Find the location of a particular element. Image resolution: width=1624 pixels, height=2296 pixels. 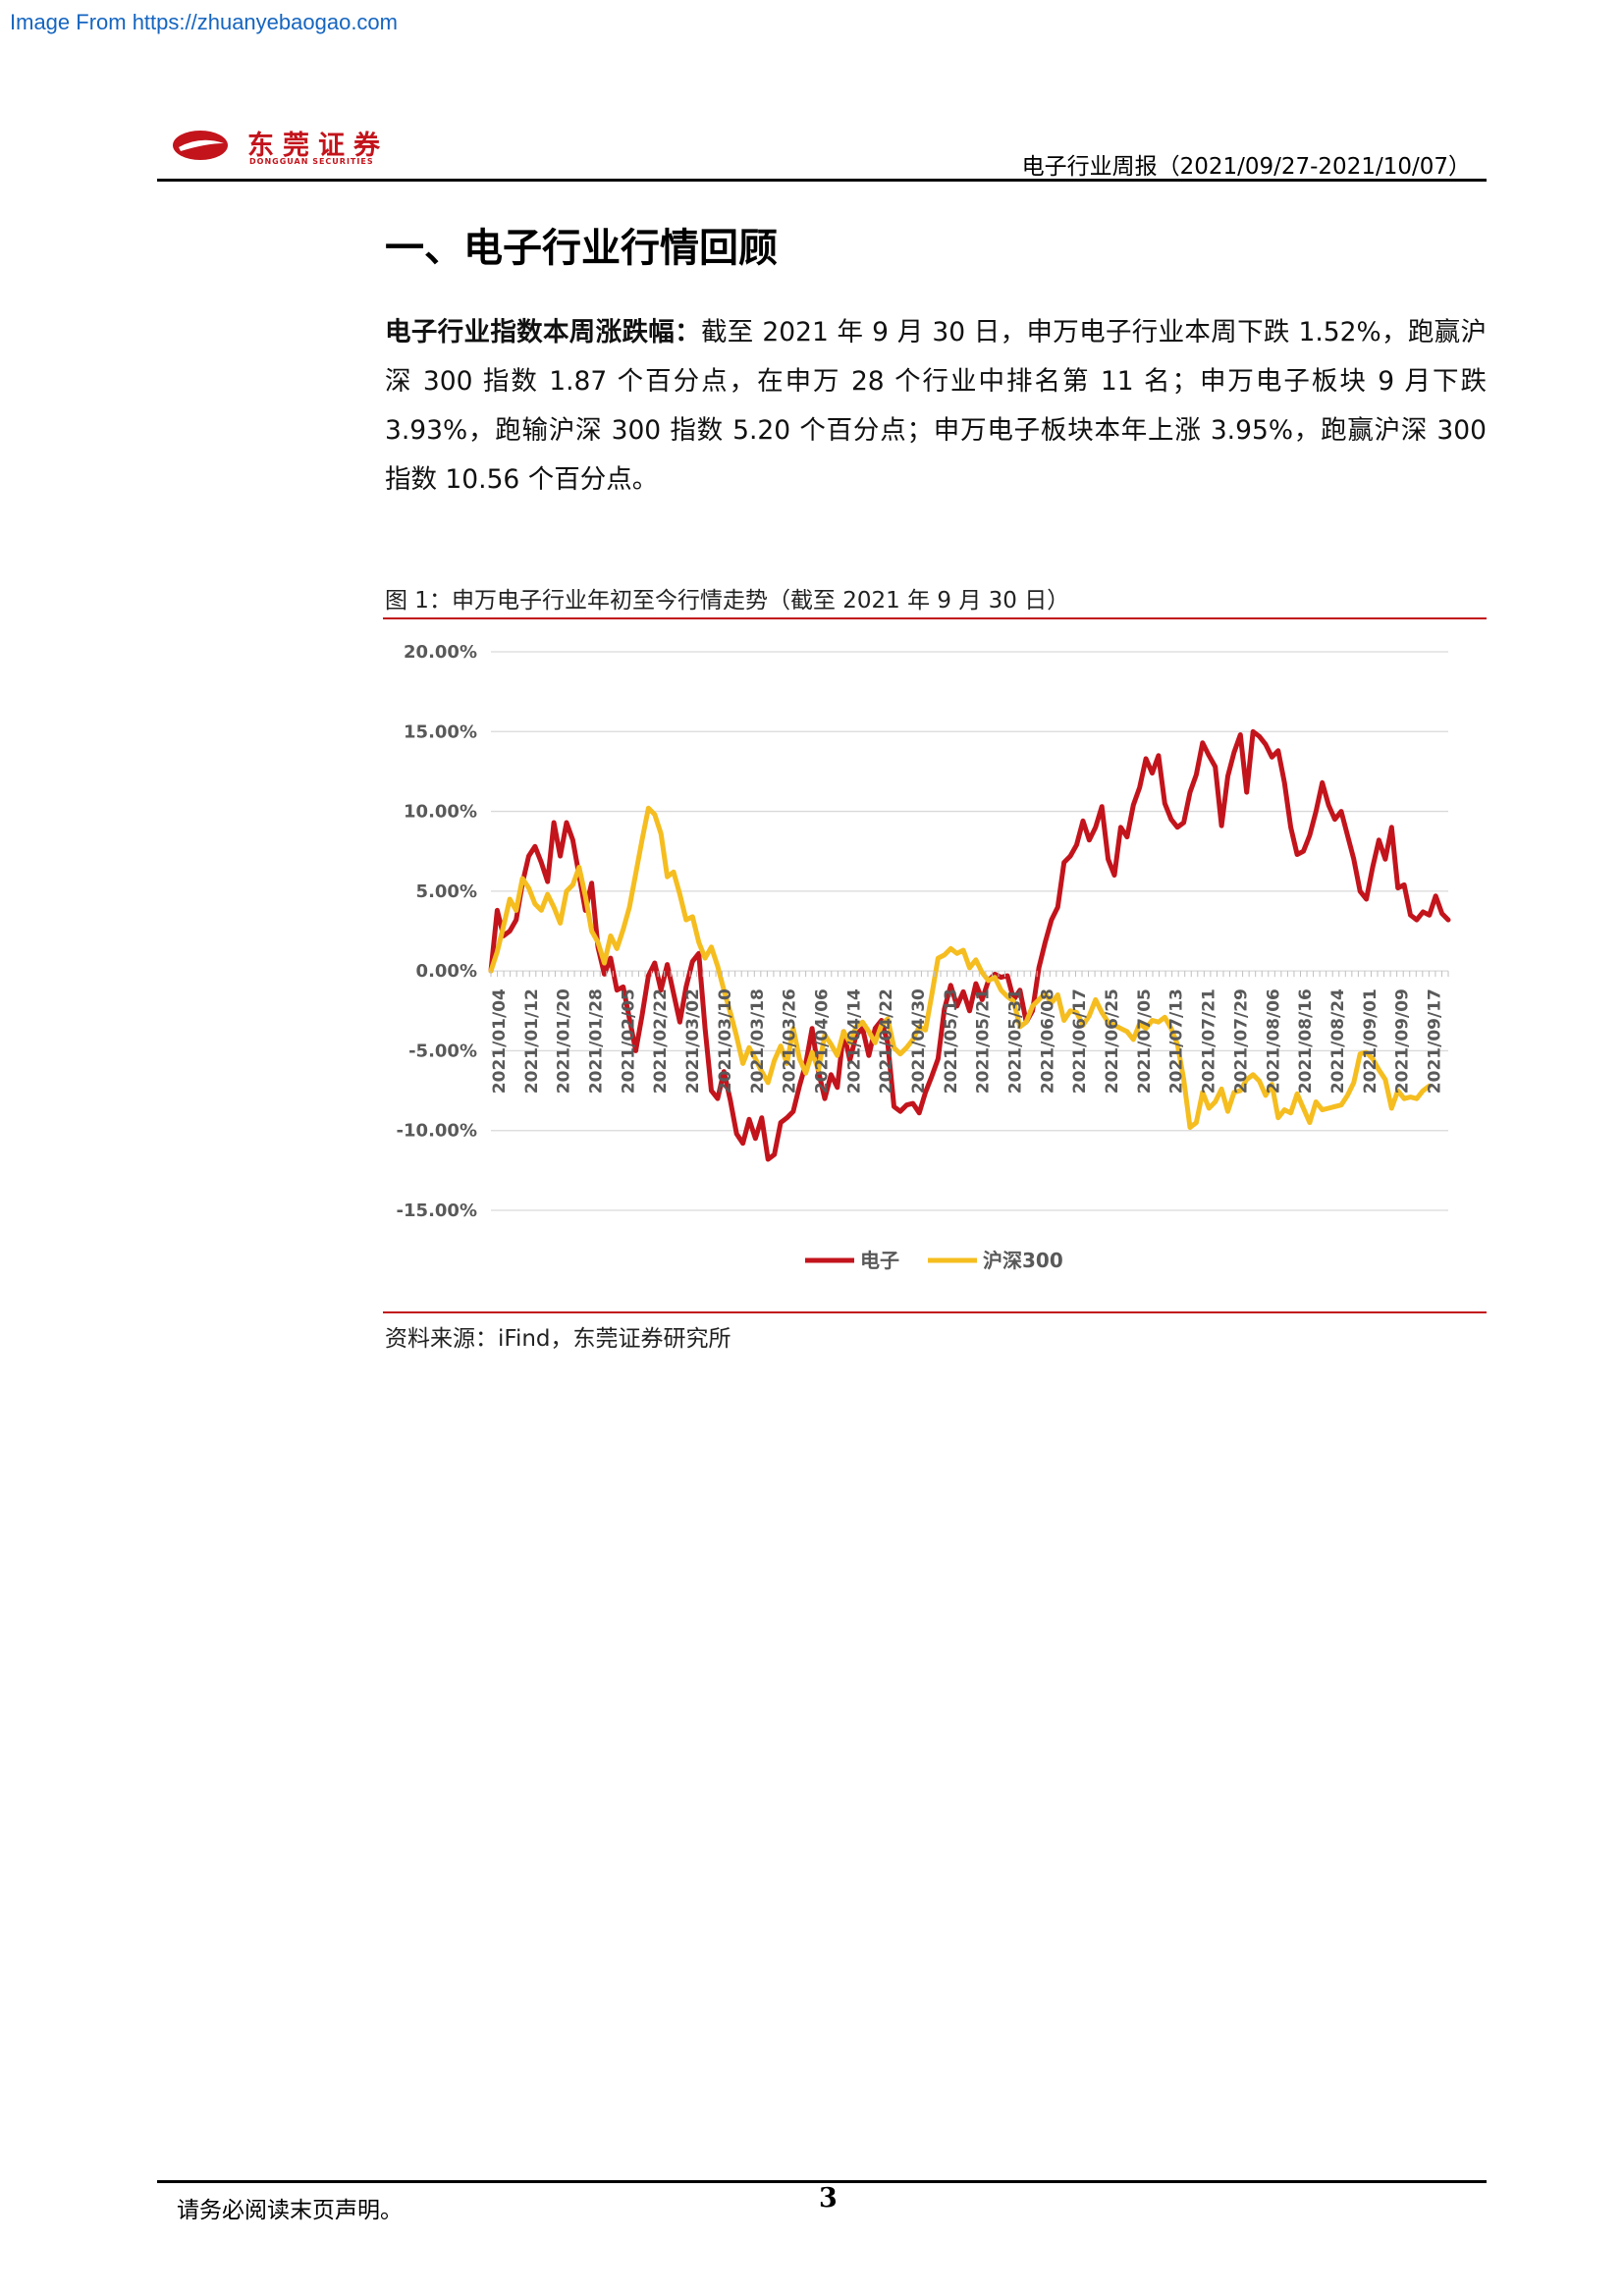

x-tick-label: 2021/01/04 is located at coordinates (500, 1041).